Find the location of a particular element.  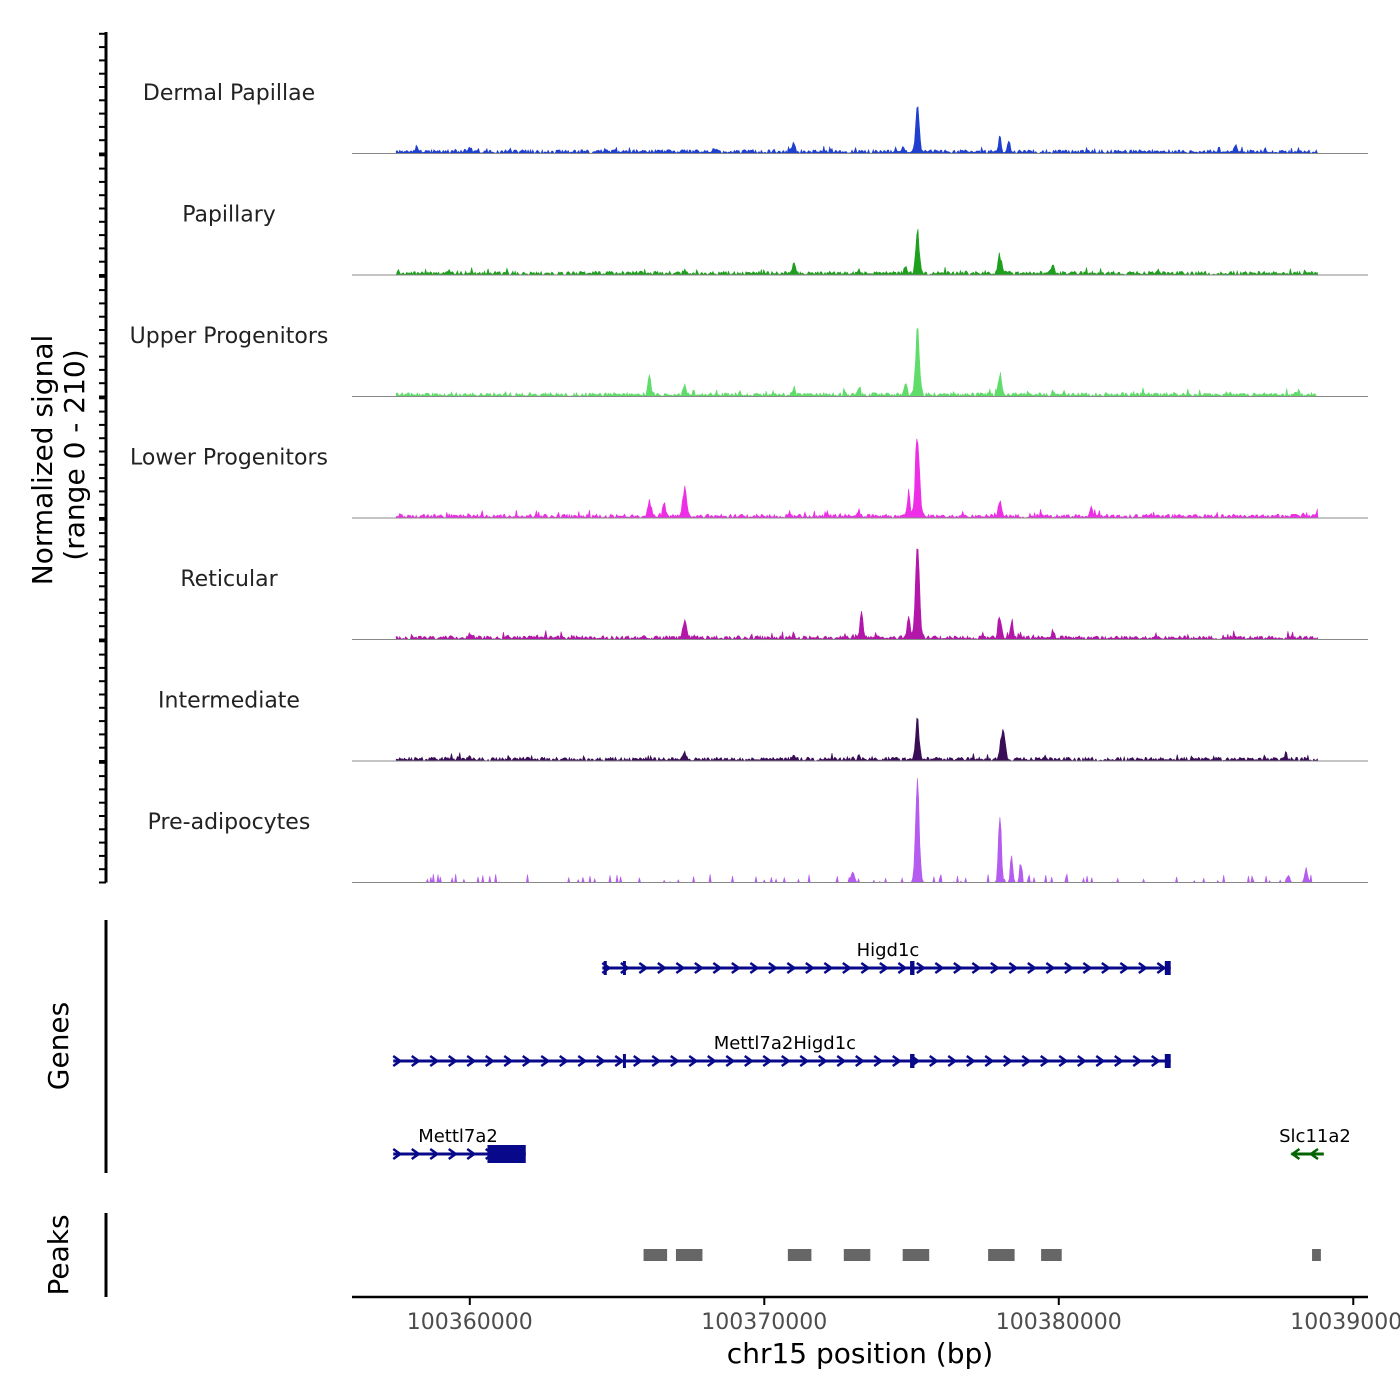

x-tick-label: 100360000 is located at coordinates (470, 1322).